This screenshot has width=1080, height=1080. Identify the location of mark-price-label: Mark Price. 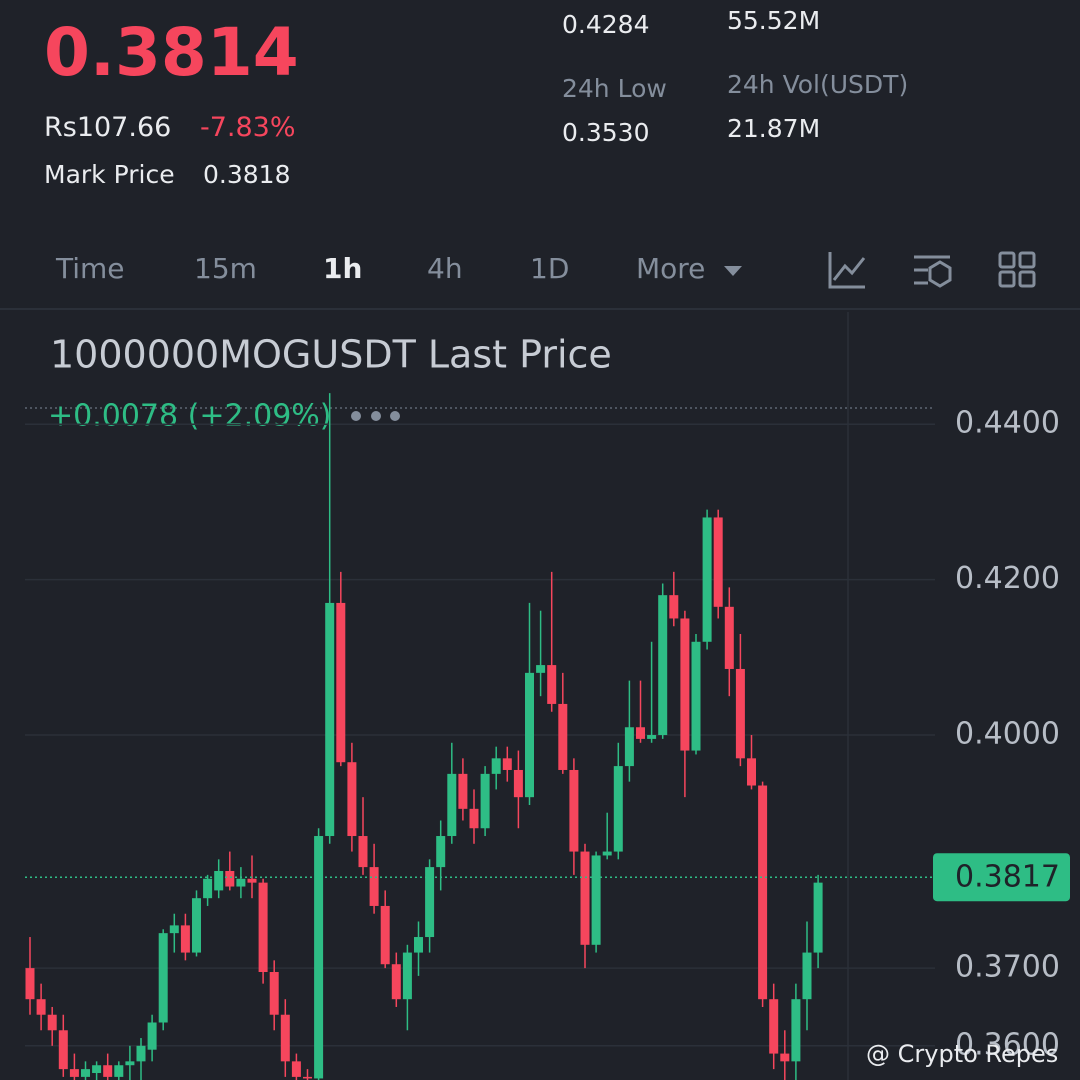
(109, 174).